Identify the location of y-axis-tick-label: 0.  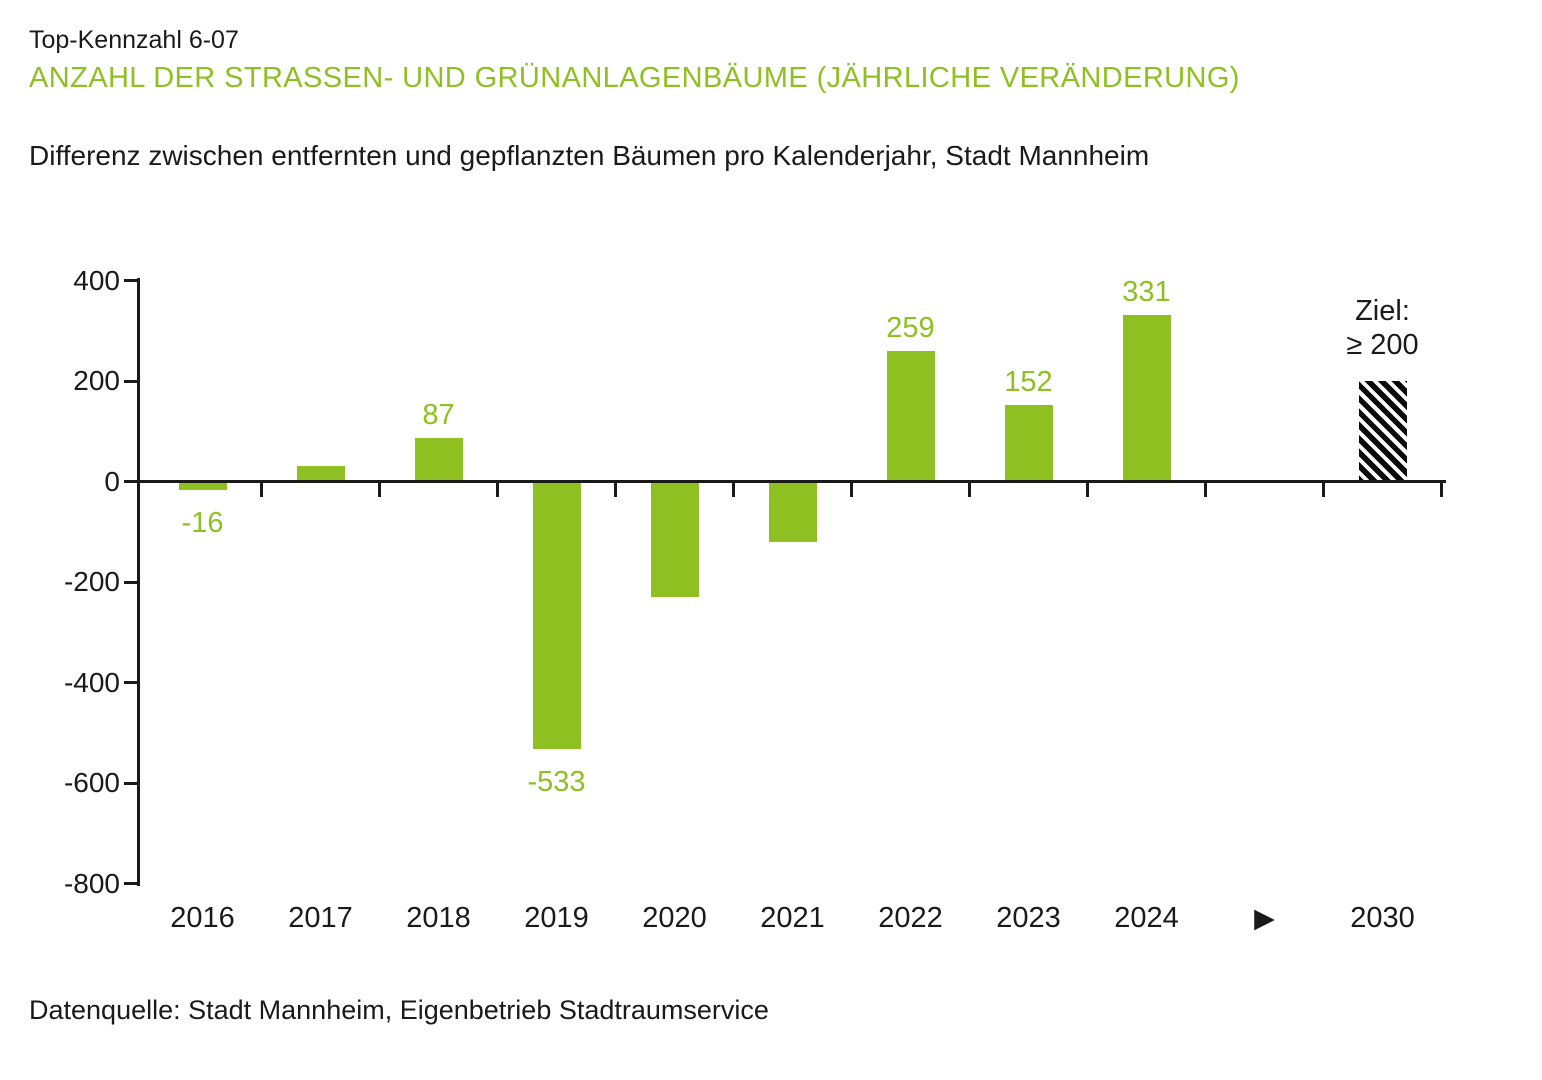
(112, 481).